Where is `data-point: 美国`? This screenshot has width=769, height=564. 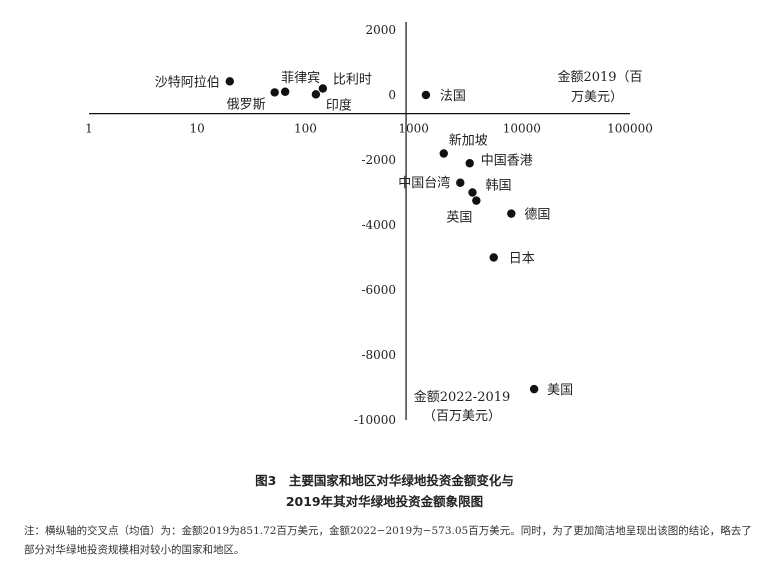
data-point: 美国 is located at coordinates (551, 390).